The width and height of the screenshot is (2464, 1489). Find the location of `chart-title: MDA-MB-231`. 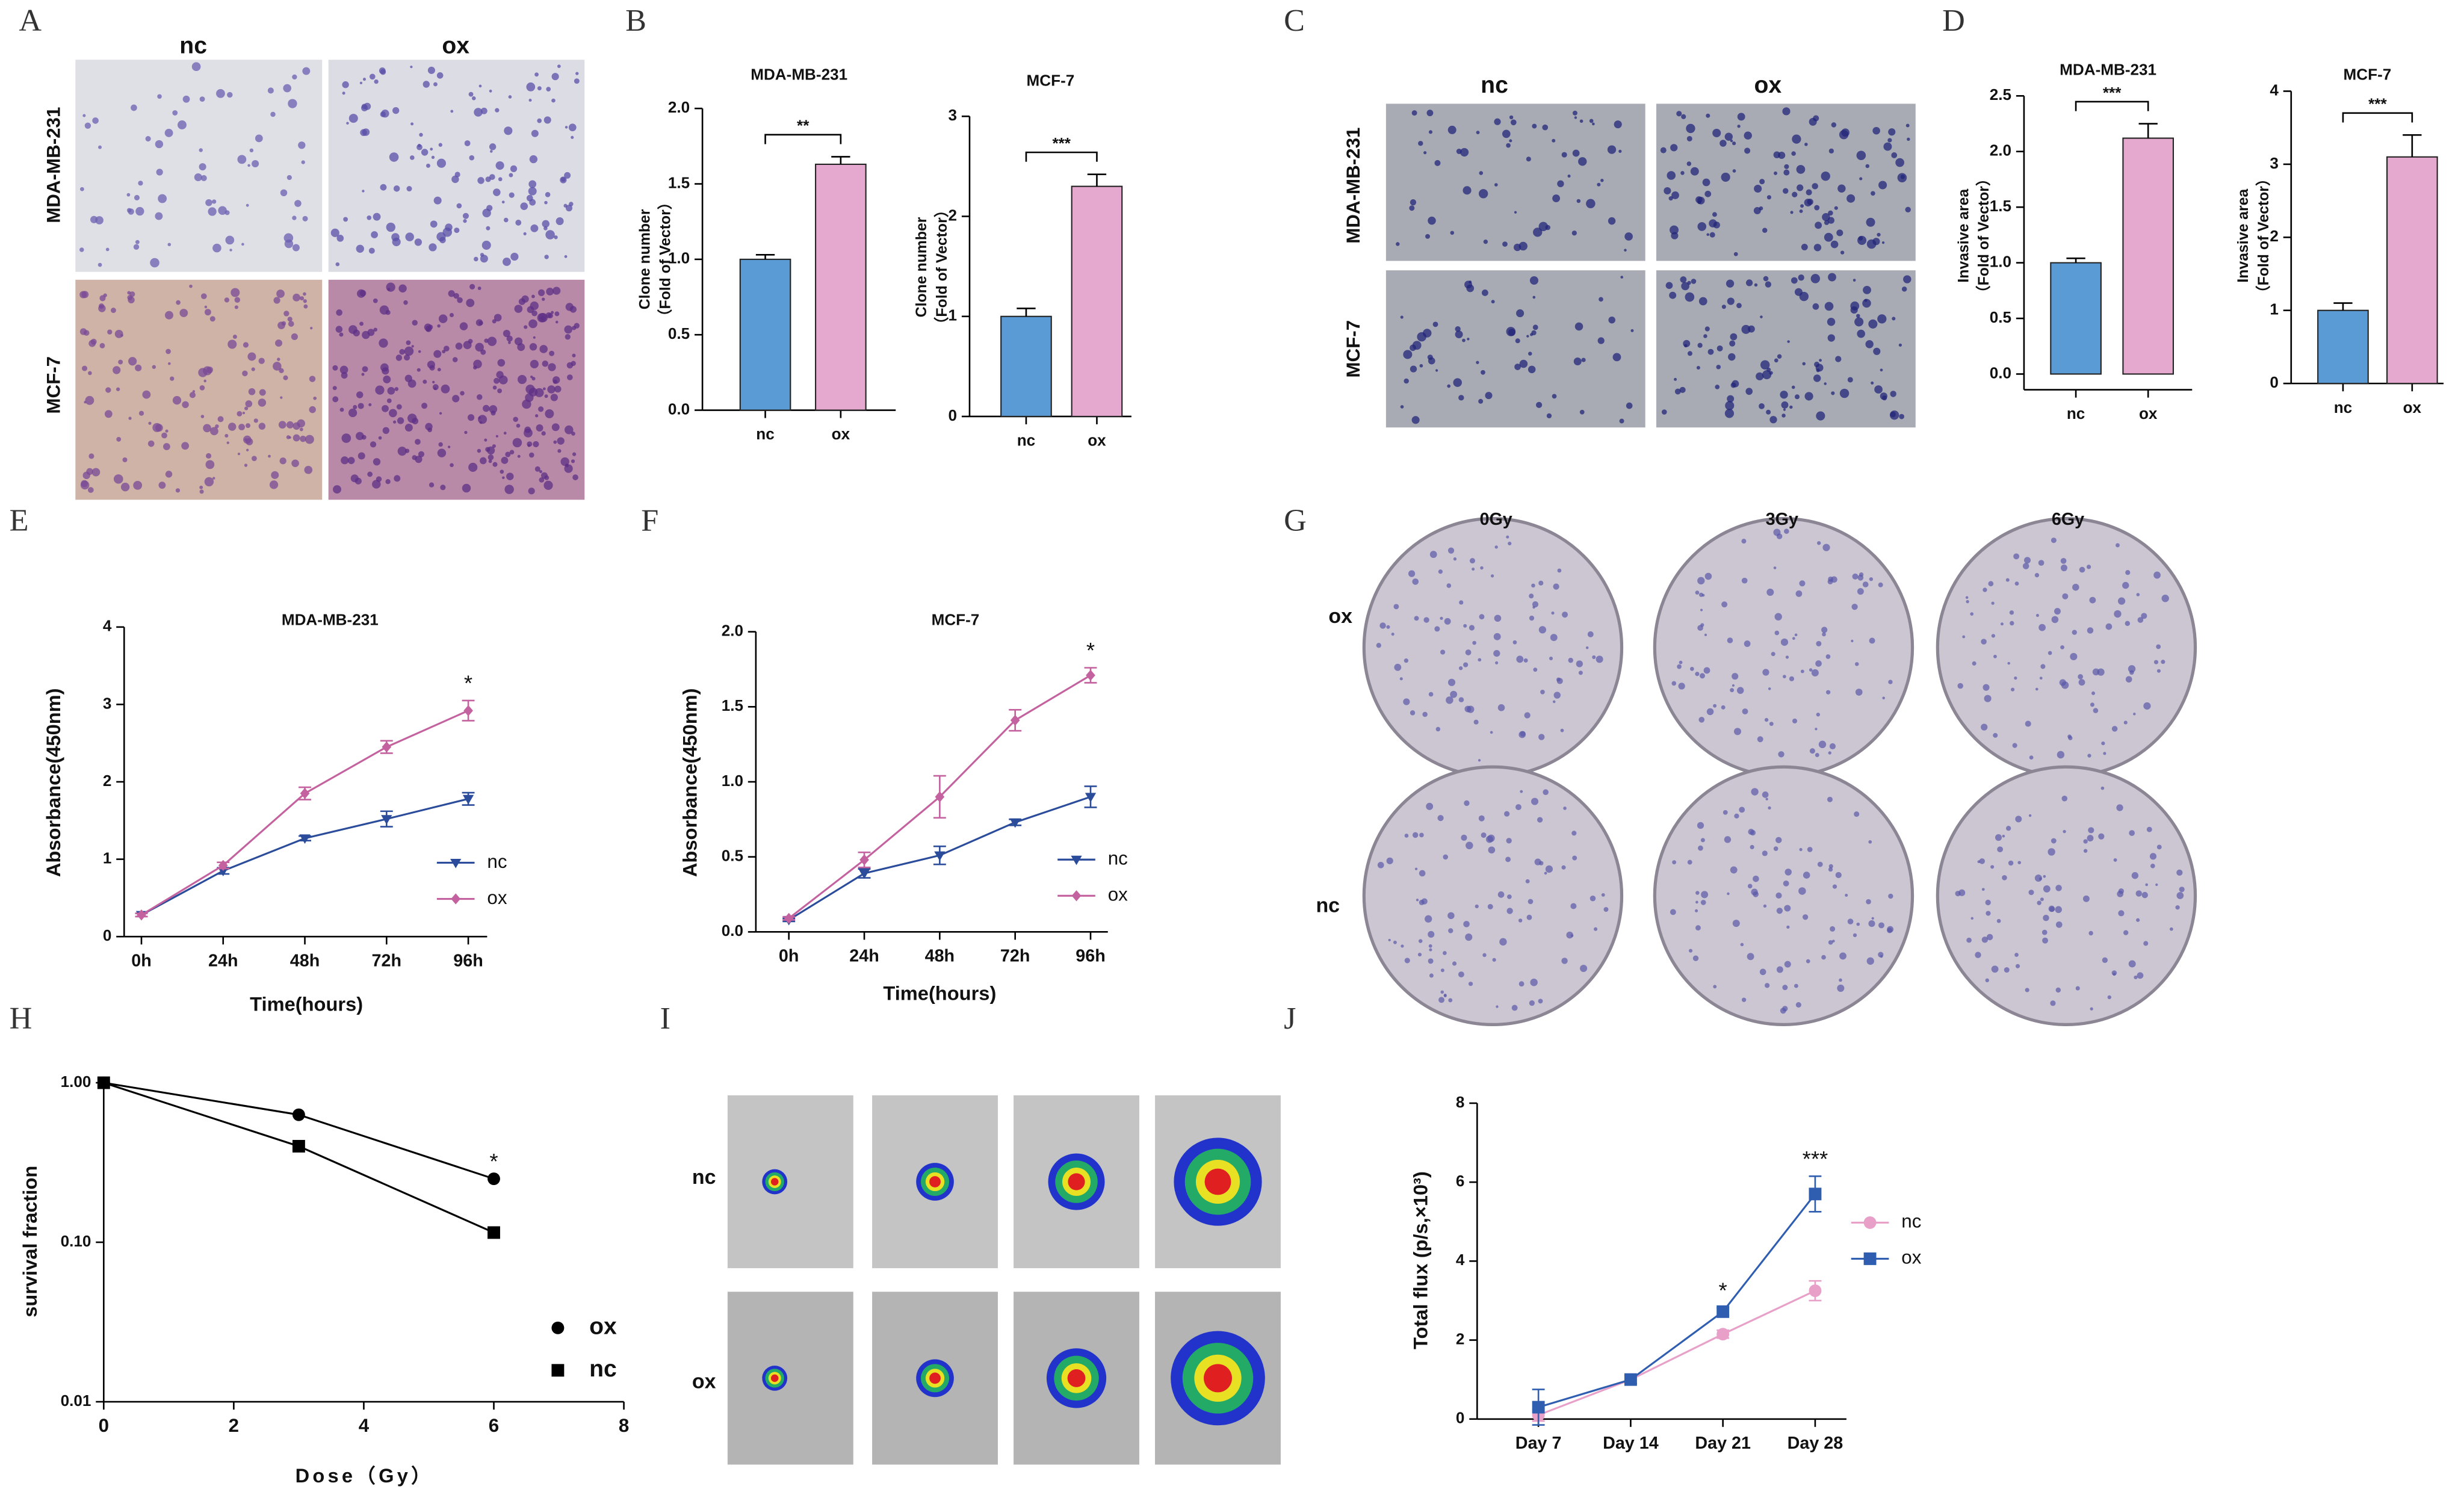

chart-title: MDA-MB-231 is located at coordinates (330, 619).